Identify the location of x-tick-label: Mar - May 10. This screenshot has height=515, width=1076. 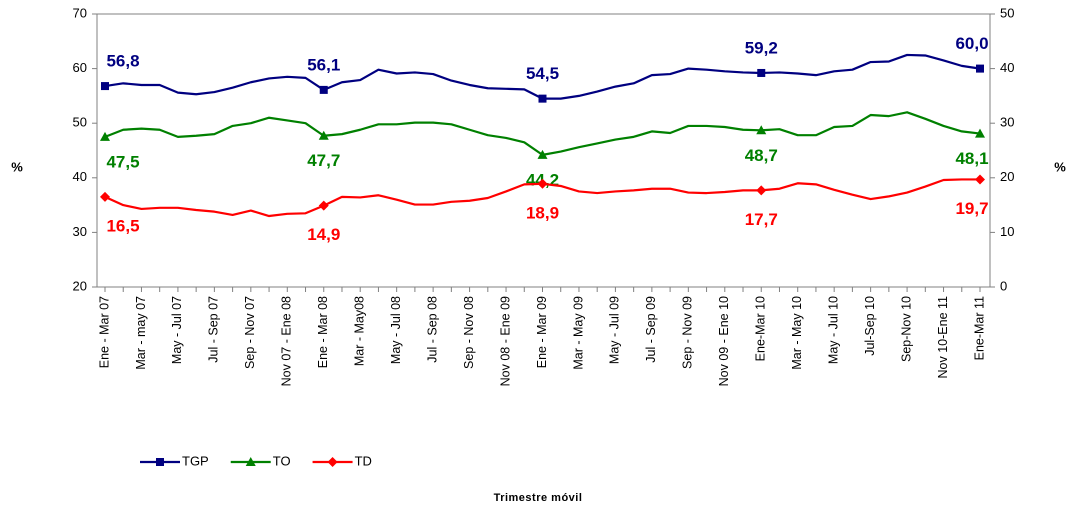
(797, 333).